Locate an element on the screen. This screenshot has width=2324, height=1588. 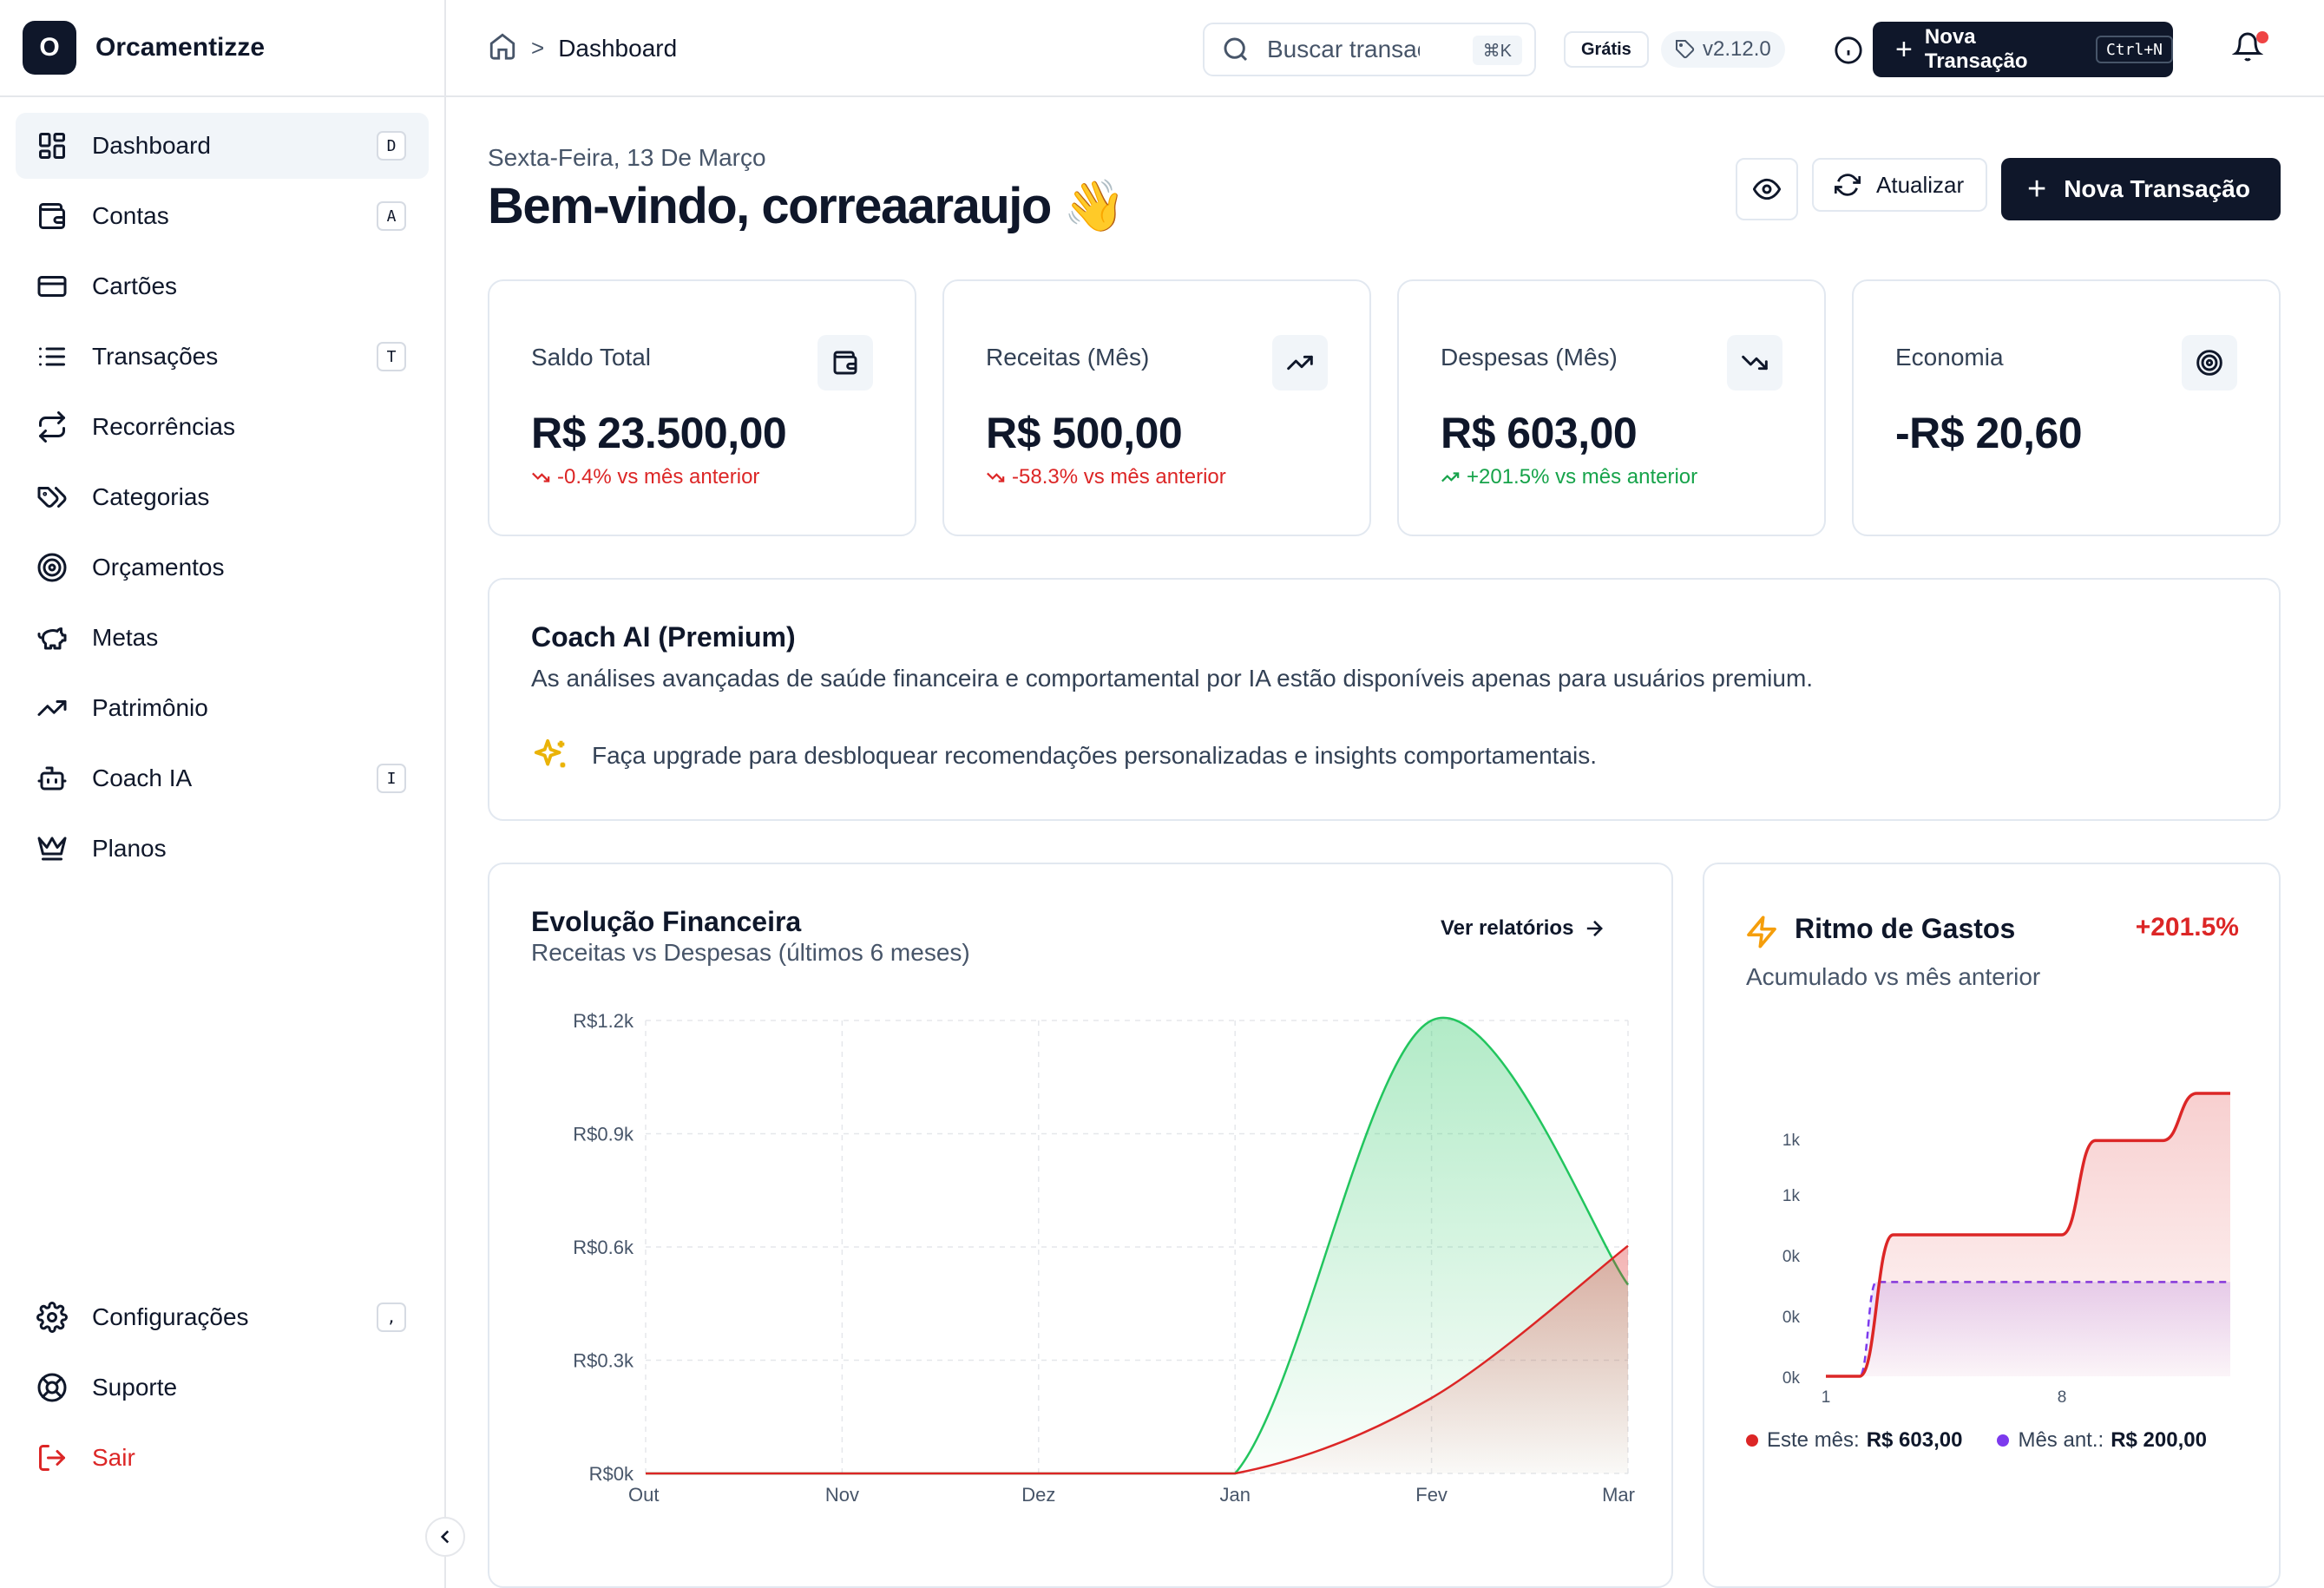
y-tick-label: 1k is located at coordinates (1792, 1196).